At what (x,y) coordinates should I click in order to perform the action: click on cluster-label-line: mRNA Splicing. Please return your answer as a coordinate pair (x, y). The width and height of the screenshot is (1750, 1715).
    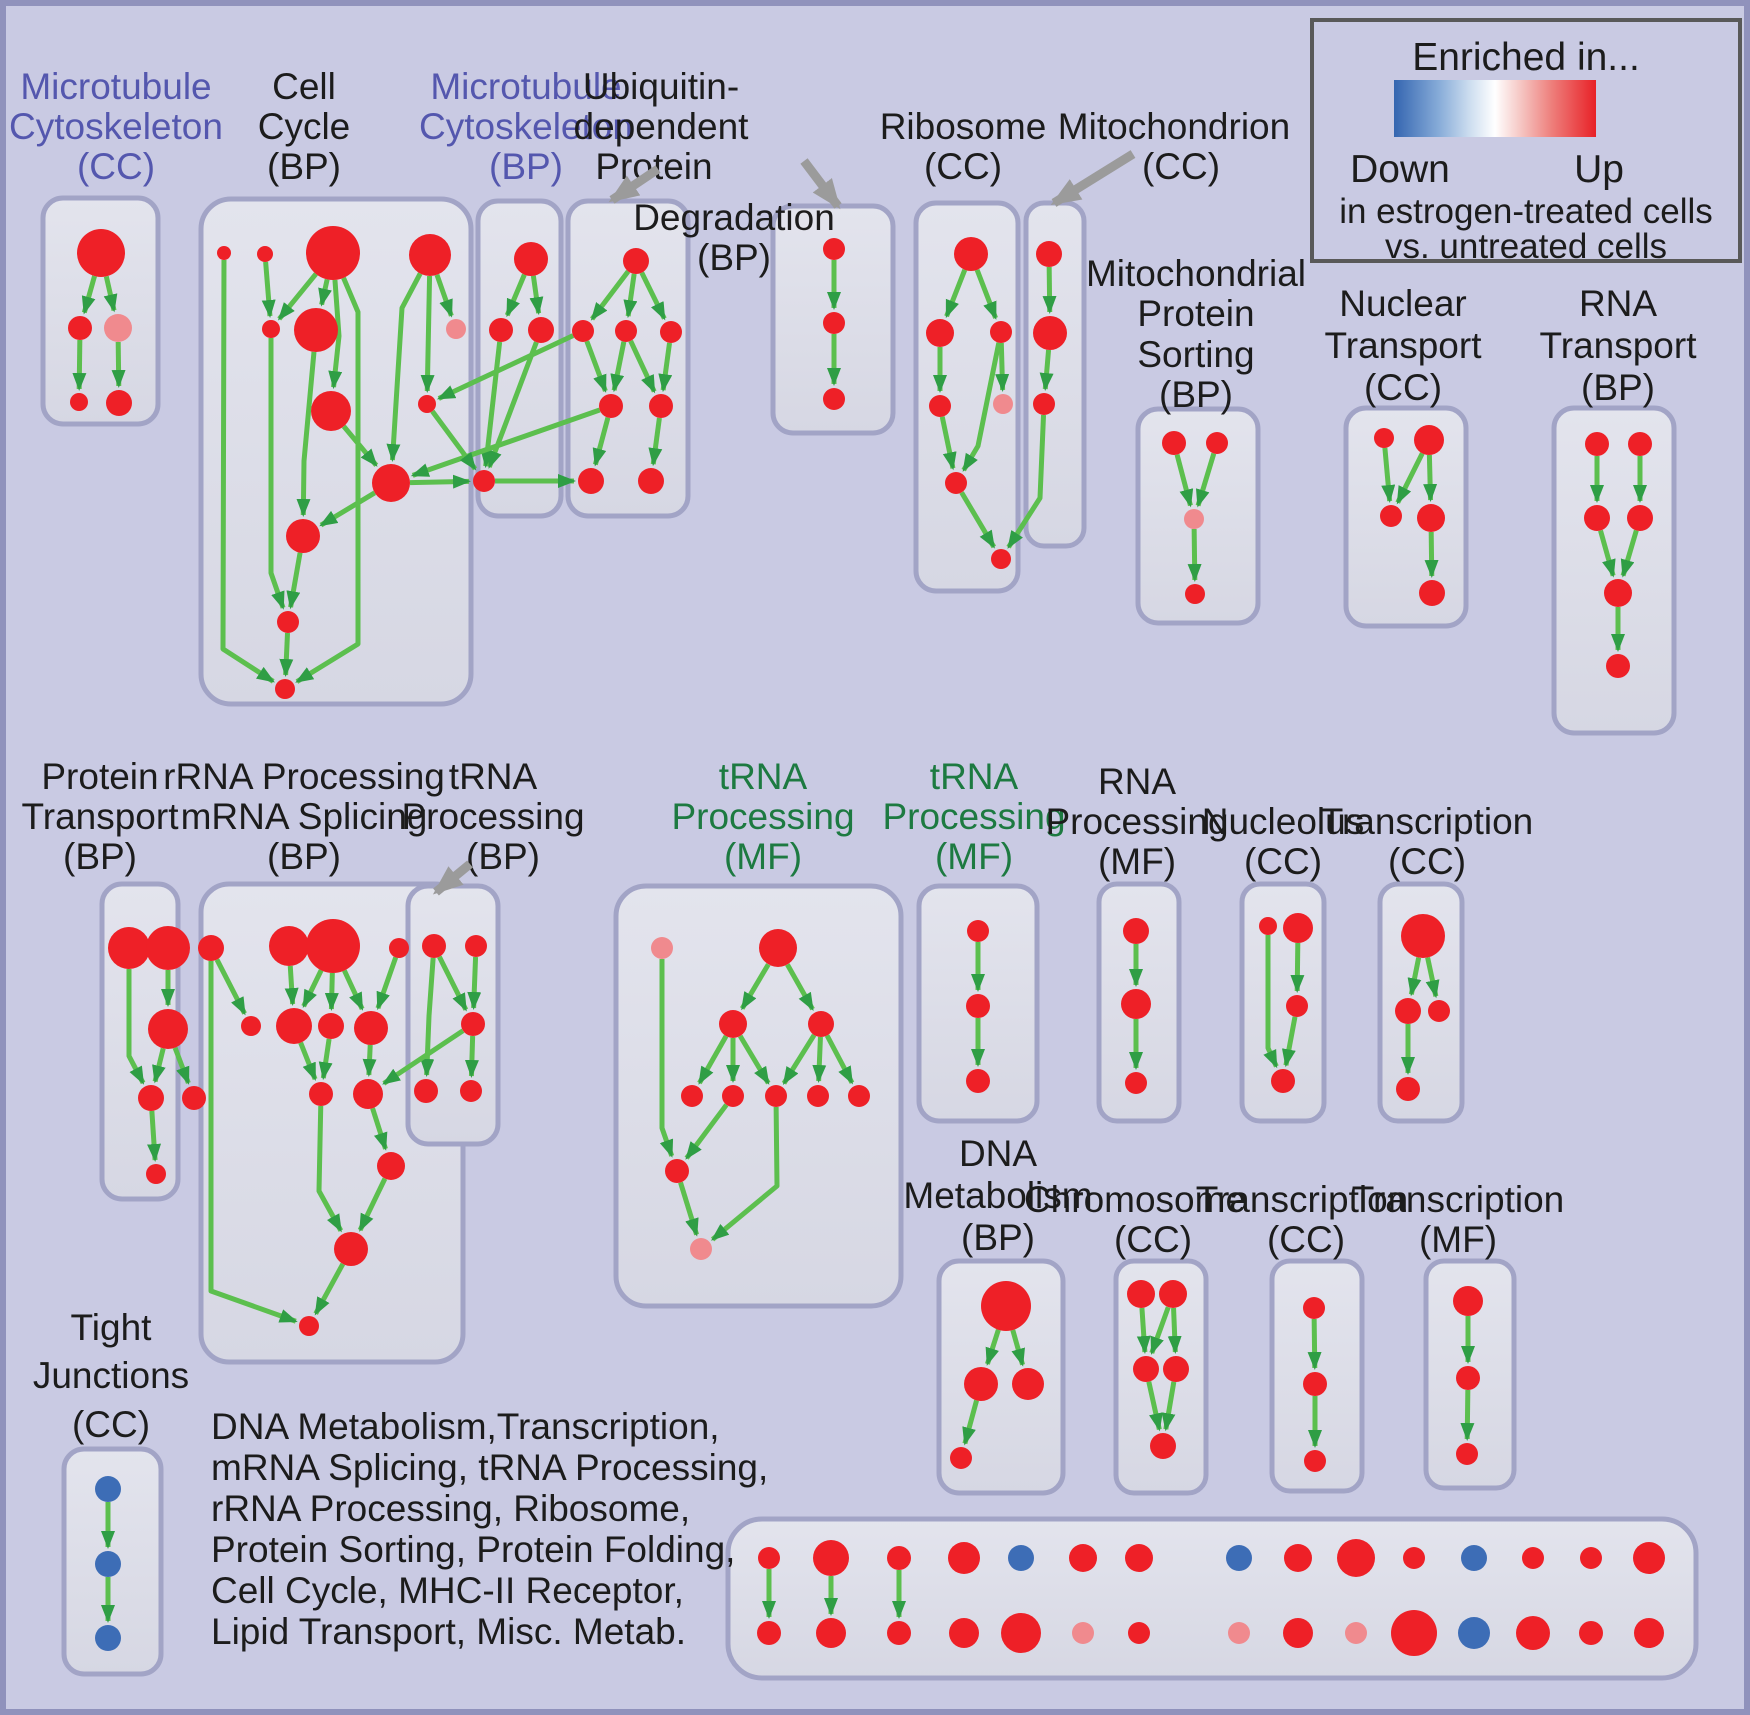
    Looking at the image, I should click on (304, 816).